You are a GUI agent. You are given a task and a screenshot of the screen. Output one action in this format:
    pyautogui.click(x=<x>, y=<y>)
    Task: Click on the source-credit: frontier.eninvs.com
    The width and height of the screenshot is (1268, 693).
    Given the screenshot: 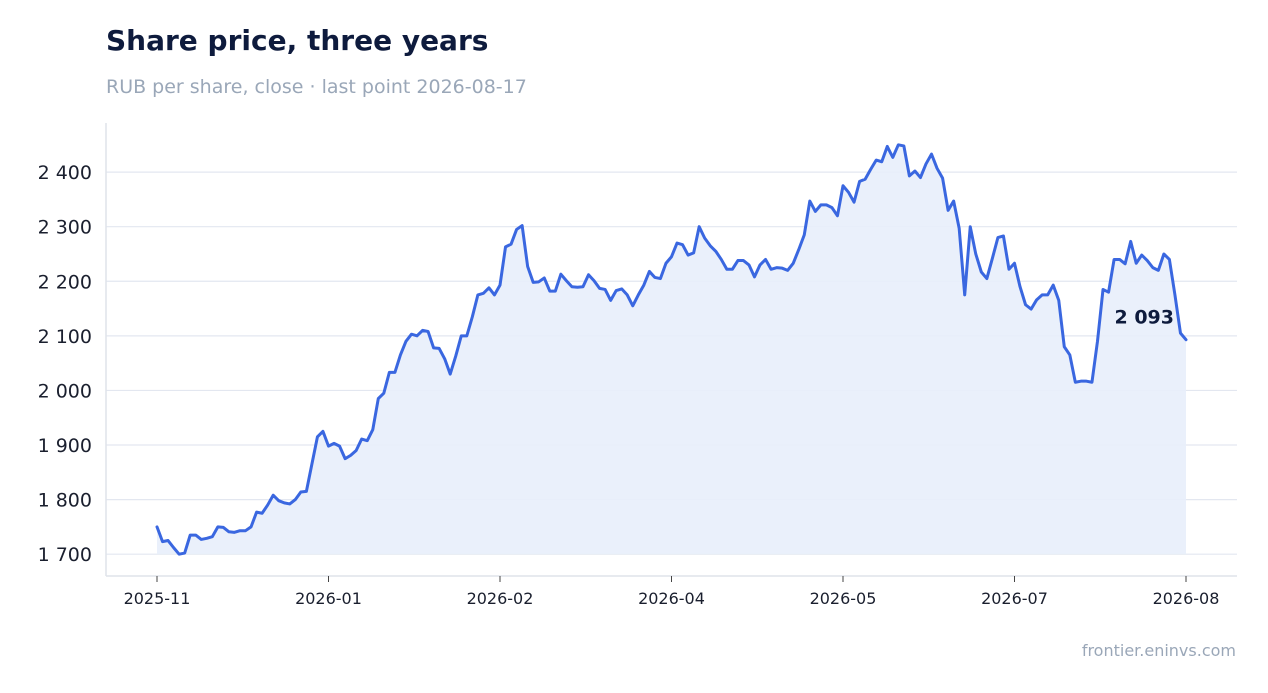 What is the action you would take?
    pyautogui.click(x=1158, y=650)
    